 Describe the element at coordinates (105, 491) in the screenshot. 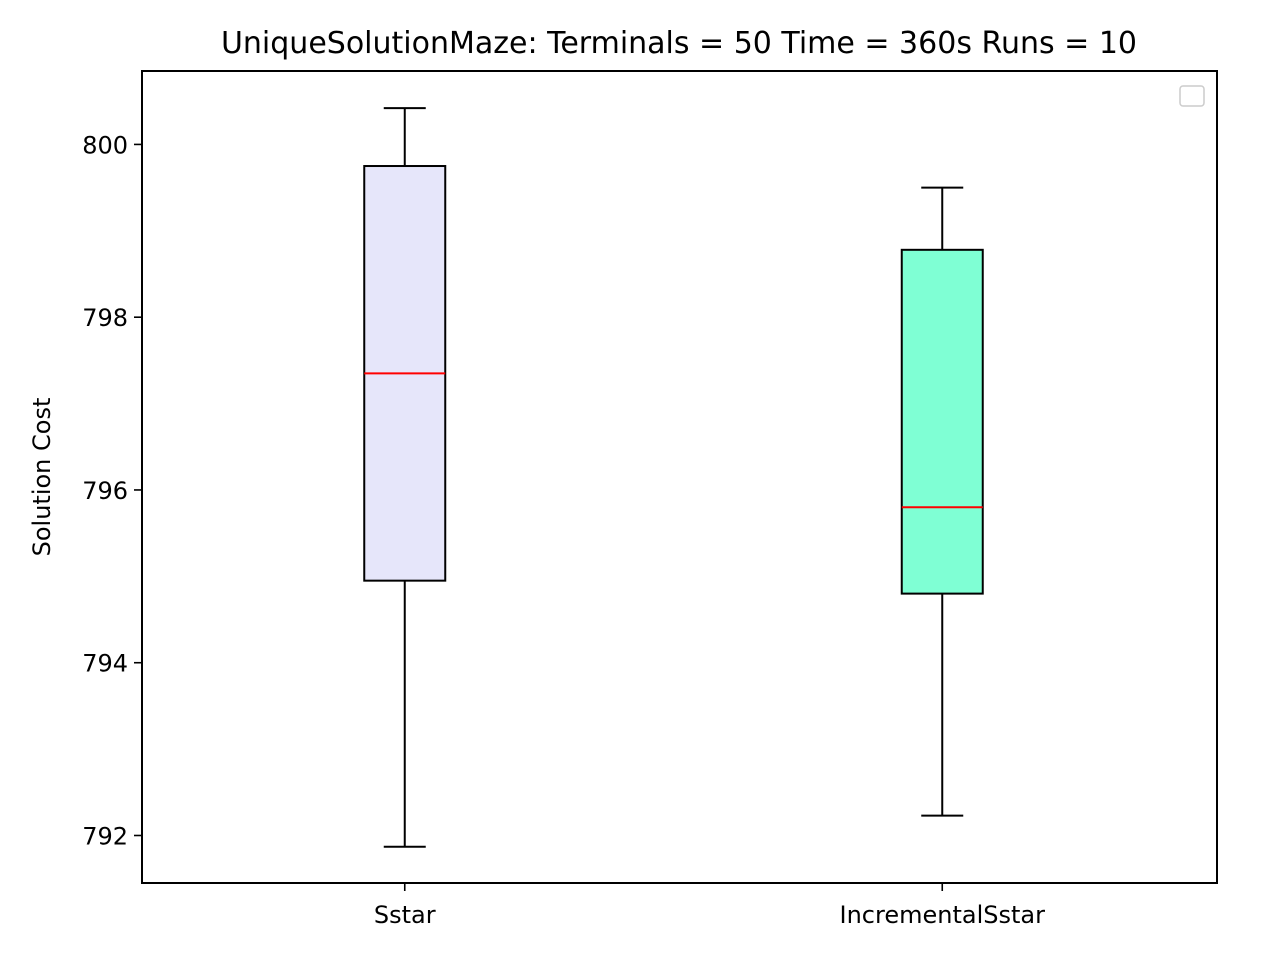

I see `y-tick-label: 796` at that location.